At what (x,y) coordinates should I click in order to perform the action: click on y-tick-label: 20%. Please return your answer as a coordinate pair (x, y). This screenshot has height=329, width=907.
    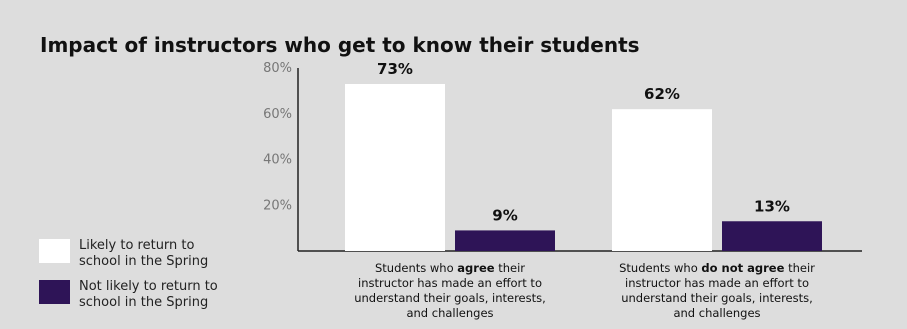
    Looking at the image, I should click on (277, 205).